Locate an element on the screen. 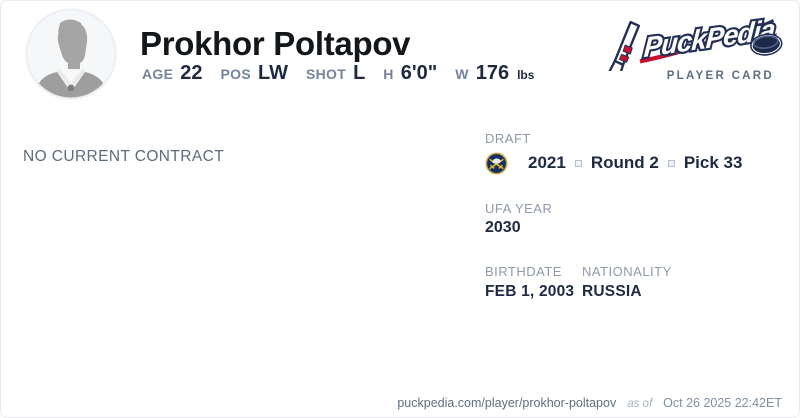  nationality-value: RUSSIA is located at coordinates (612, 291).